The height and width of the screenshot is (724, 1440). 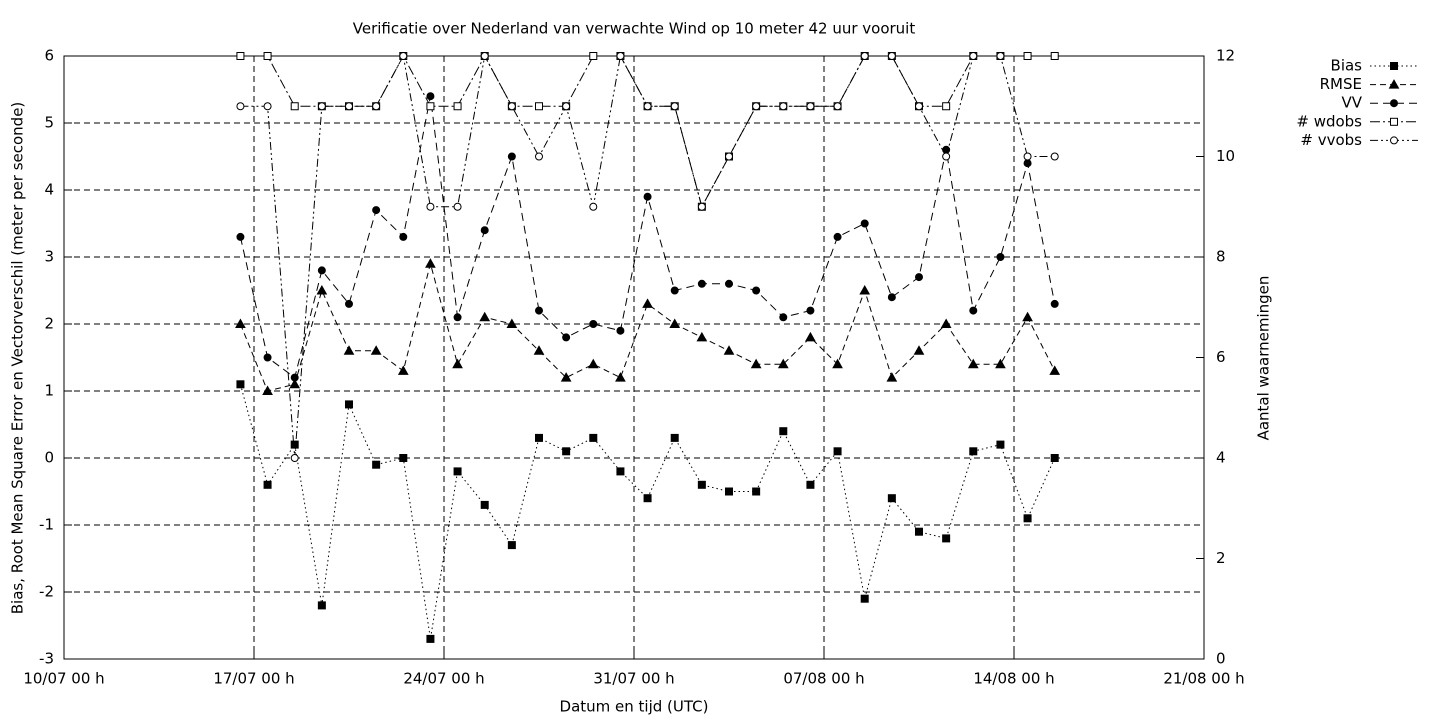 I want to click on y2-tick-label: 2, so click(x=1221, y=558).